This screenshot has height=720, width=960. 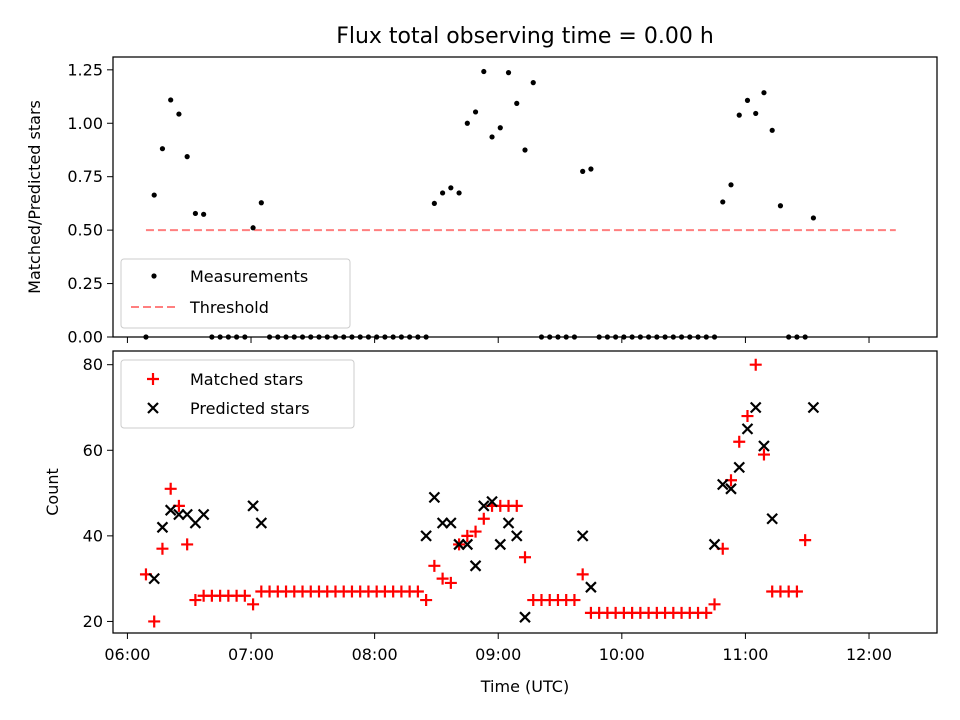 What do you see at coordinates (93, 450) in the screenshot?
I see `bottom-y-tick-label: 60` at bounding box center [93, 450].